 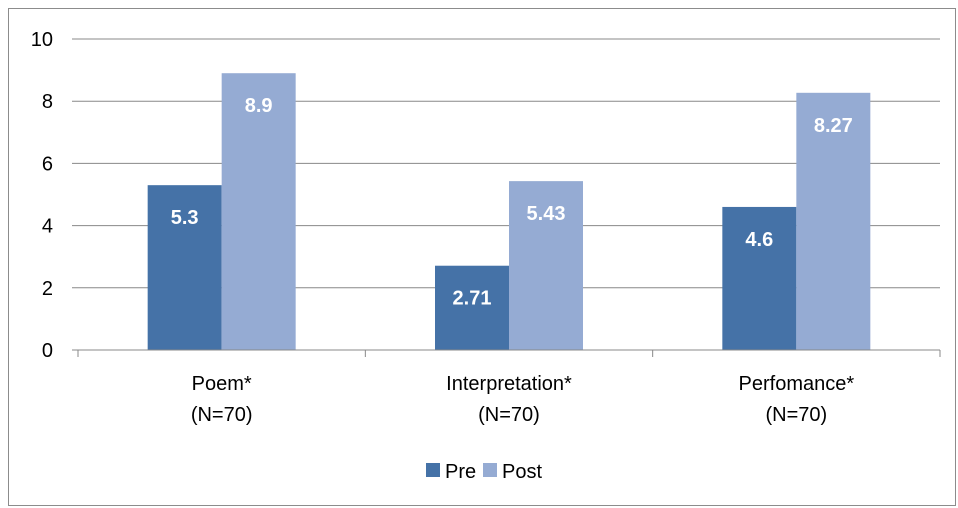 What do you see at coordinates (460, 472) in the screenshot?
I see `legend-label-pre: Pre` at bounding box center [460, 472].